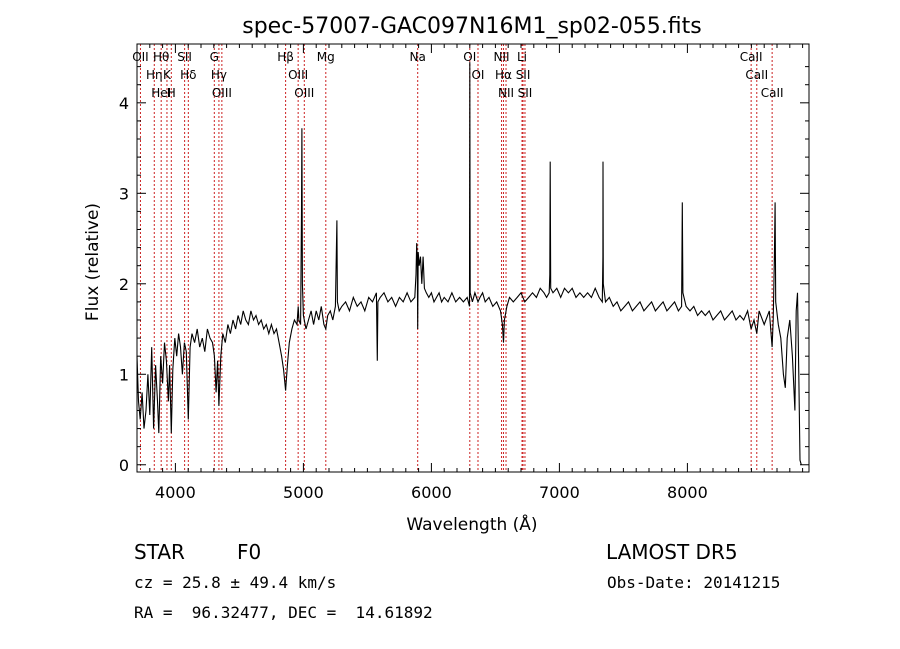 This screenshot has width=900, height=649. Describe the element at coordinates (175, 492) in the screenshot. I see `x-tick-label: 4000` at that location.